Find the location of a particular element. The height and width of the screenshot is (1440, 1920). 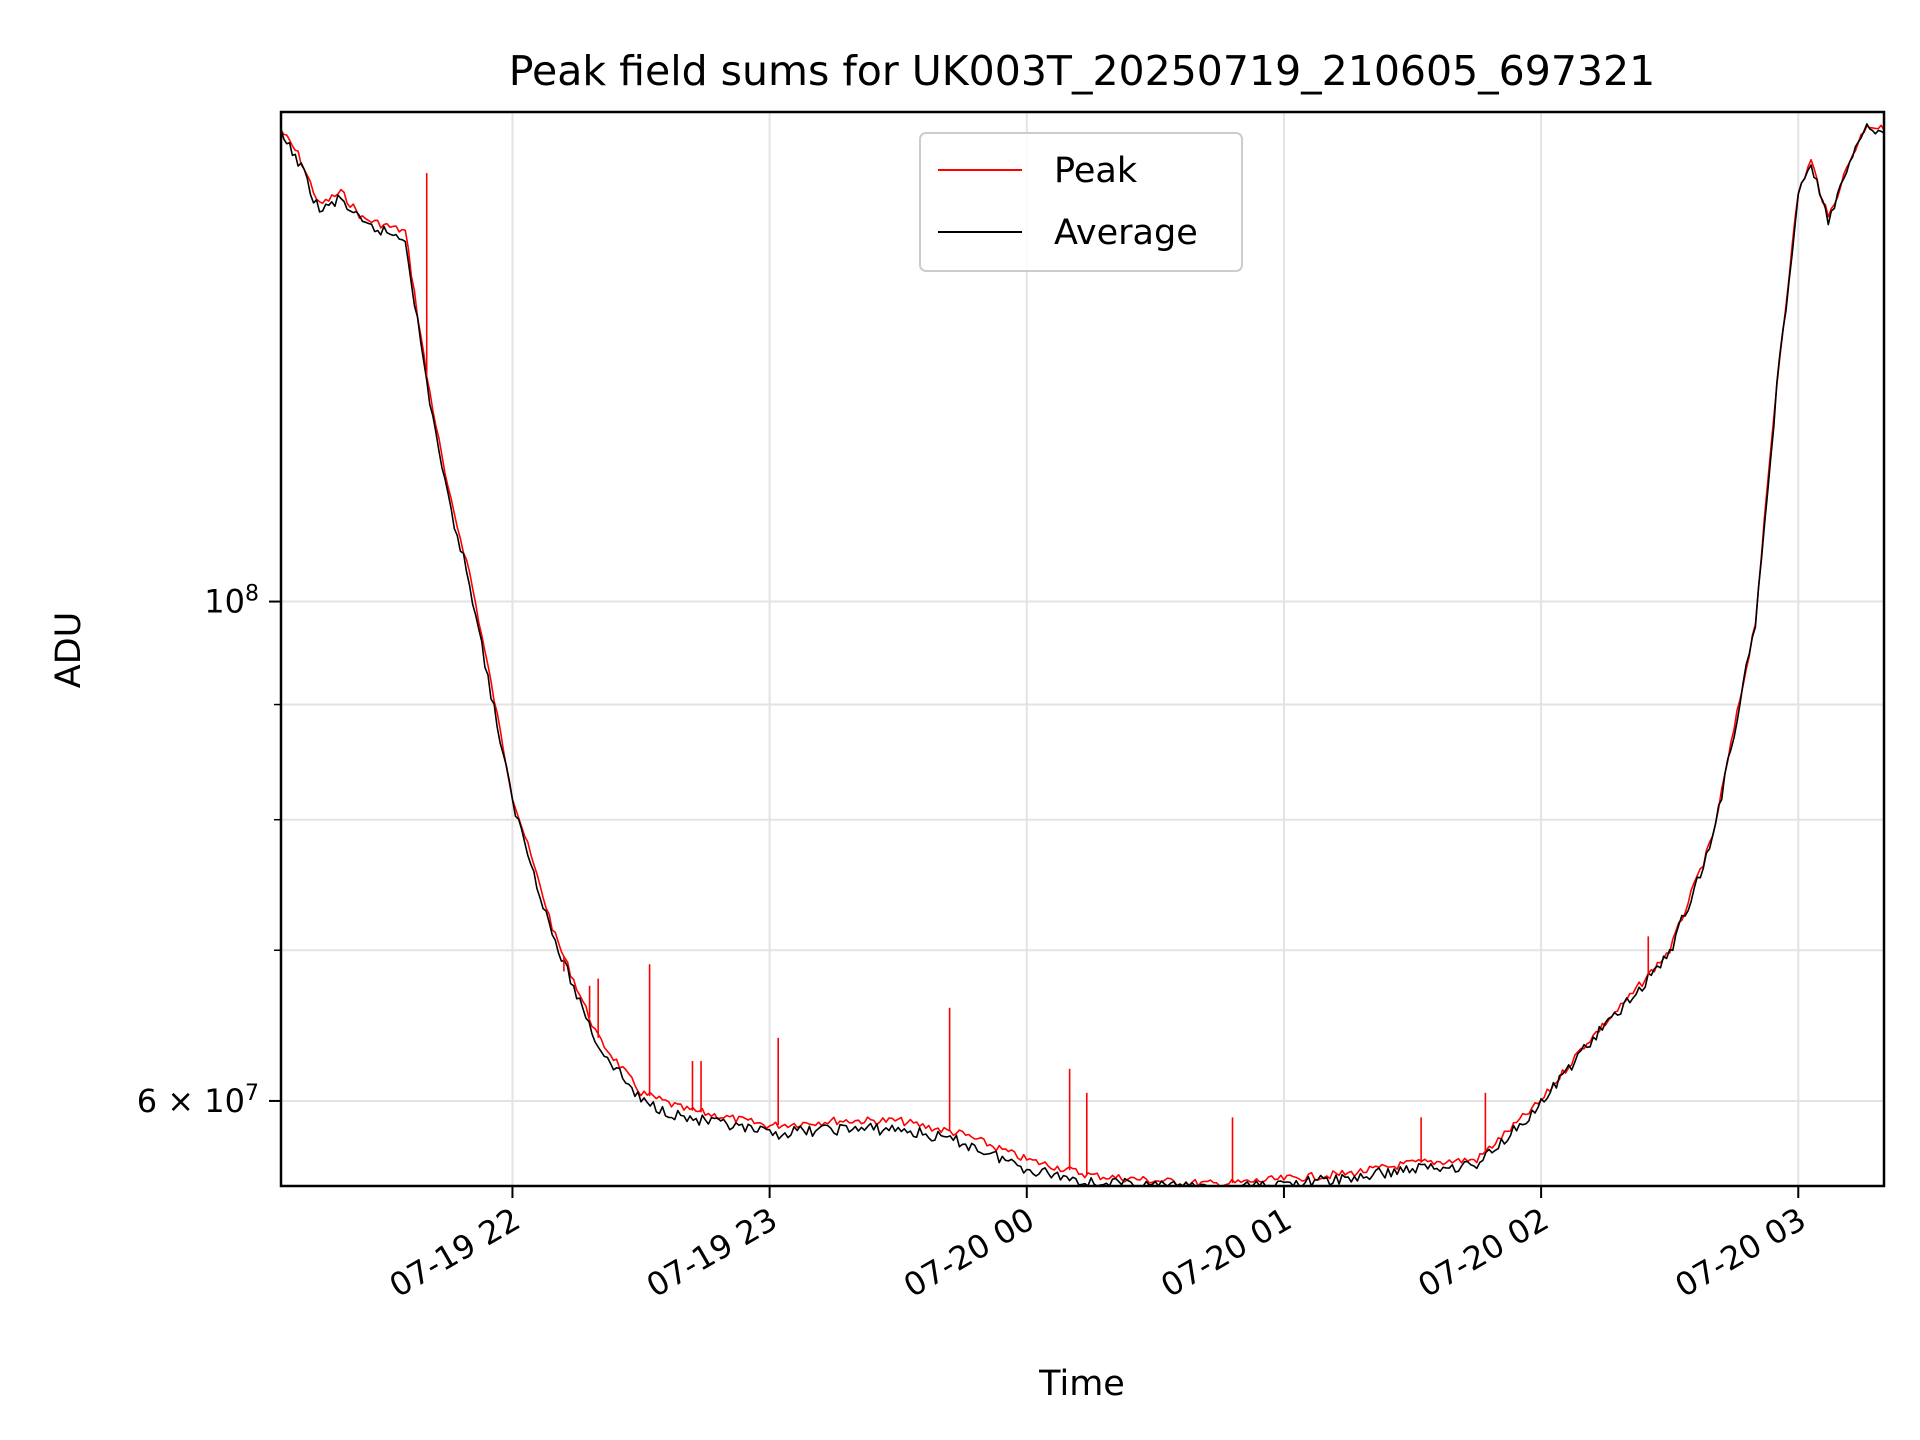

y-tick-exponent: 7 is located at coordinates (252, 1092).